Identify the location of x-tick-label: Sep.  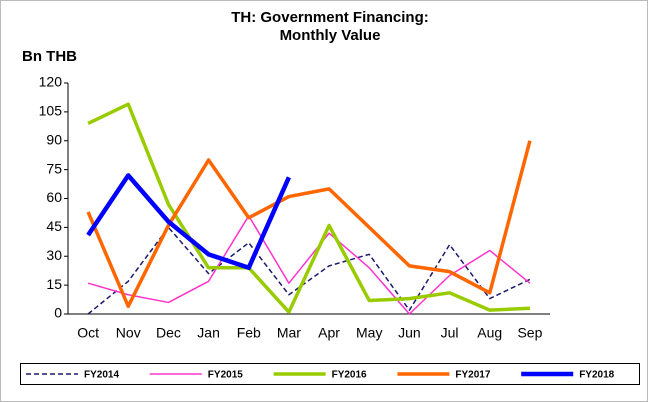
(529, 333).